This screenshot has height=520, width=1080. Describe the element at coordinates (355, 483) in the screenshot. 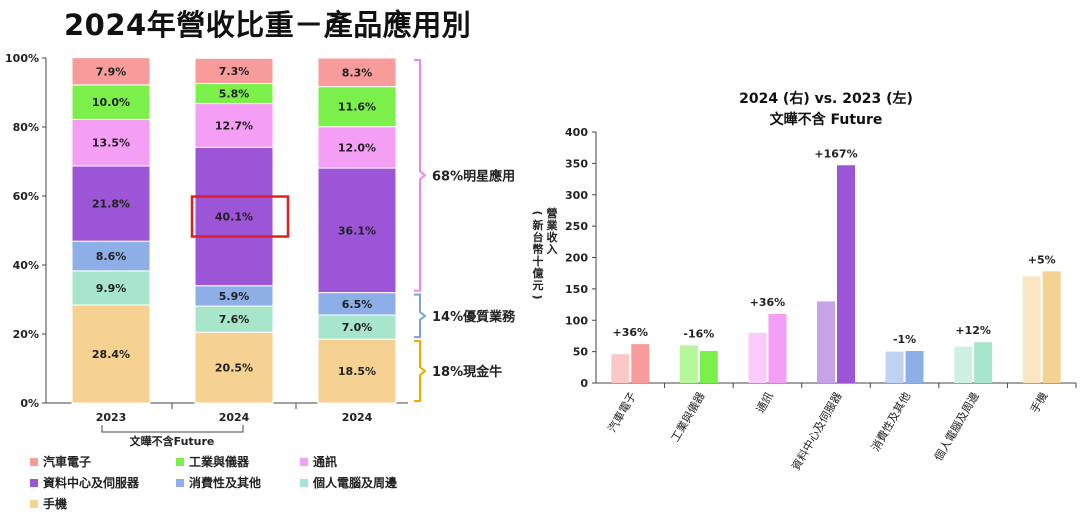

I see `legend-label: 個人電腦及周邊` at that location.